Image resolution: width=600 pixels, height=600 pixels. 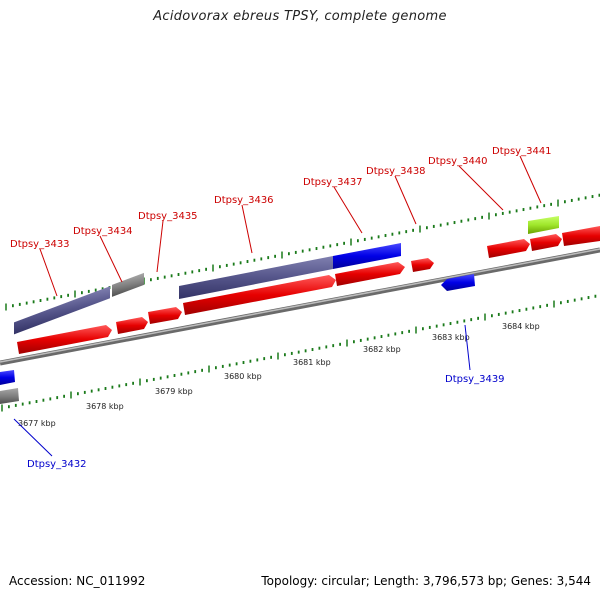 I want to click on scale-label: 3682 kbp, so click(x=382, y=349).